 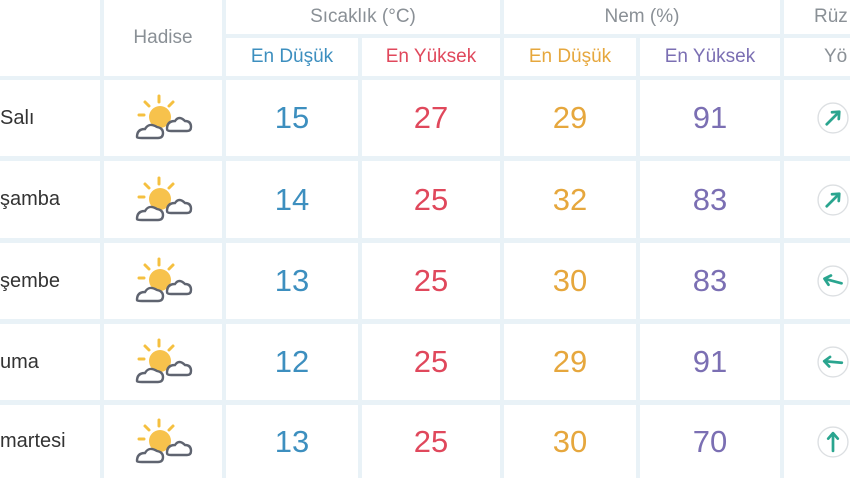 What do you see at coordinates (710, 441) in the screenshot?
I see `hum-max: 70` at bounding box center [710, 441].